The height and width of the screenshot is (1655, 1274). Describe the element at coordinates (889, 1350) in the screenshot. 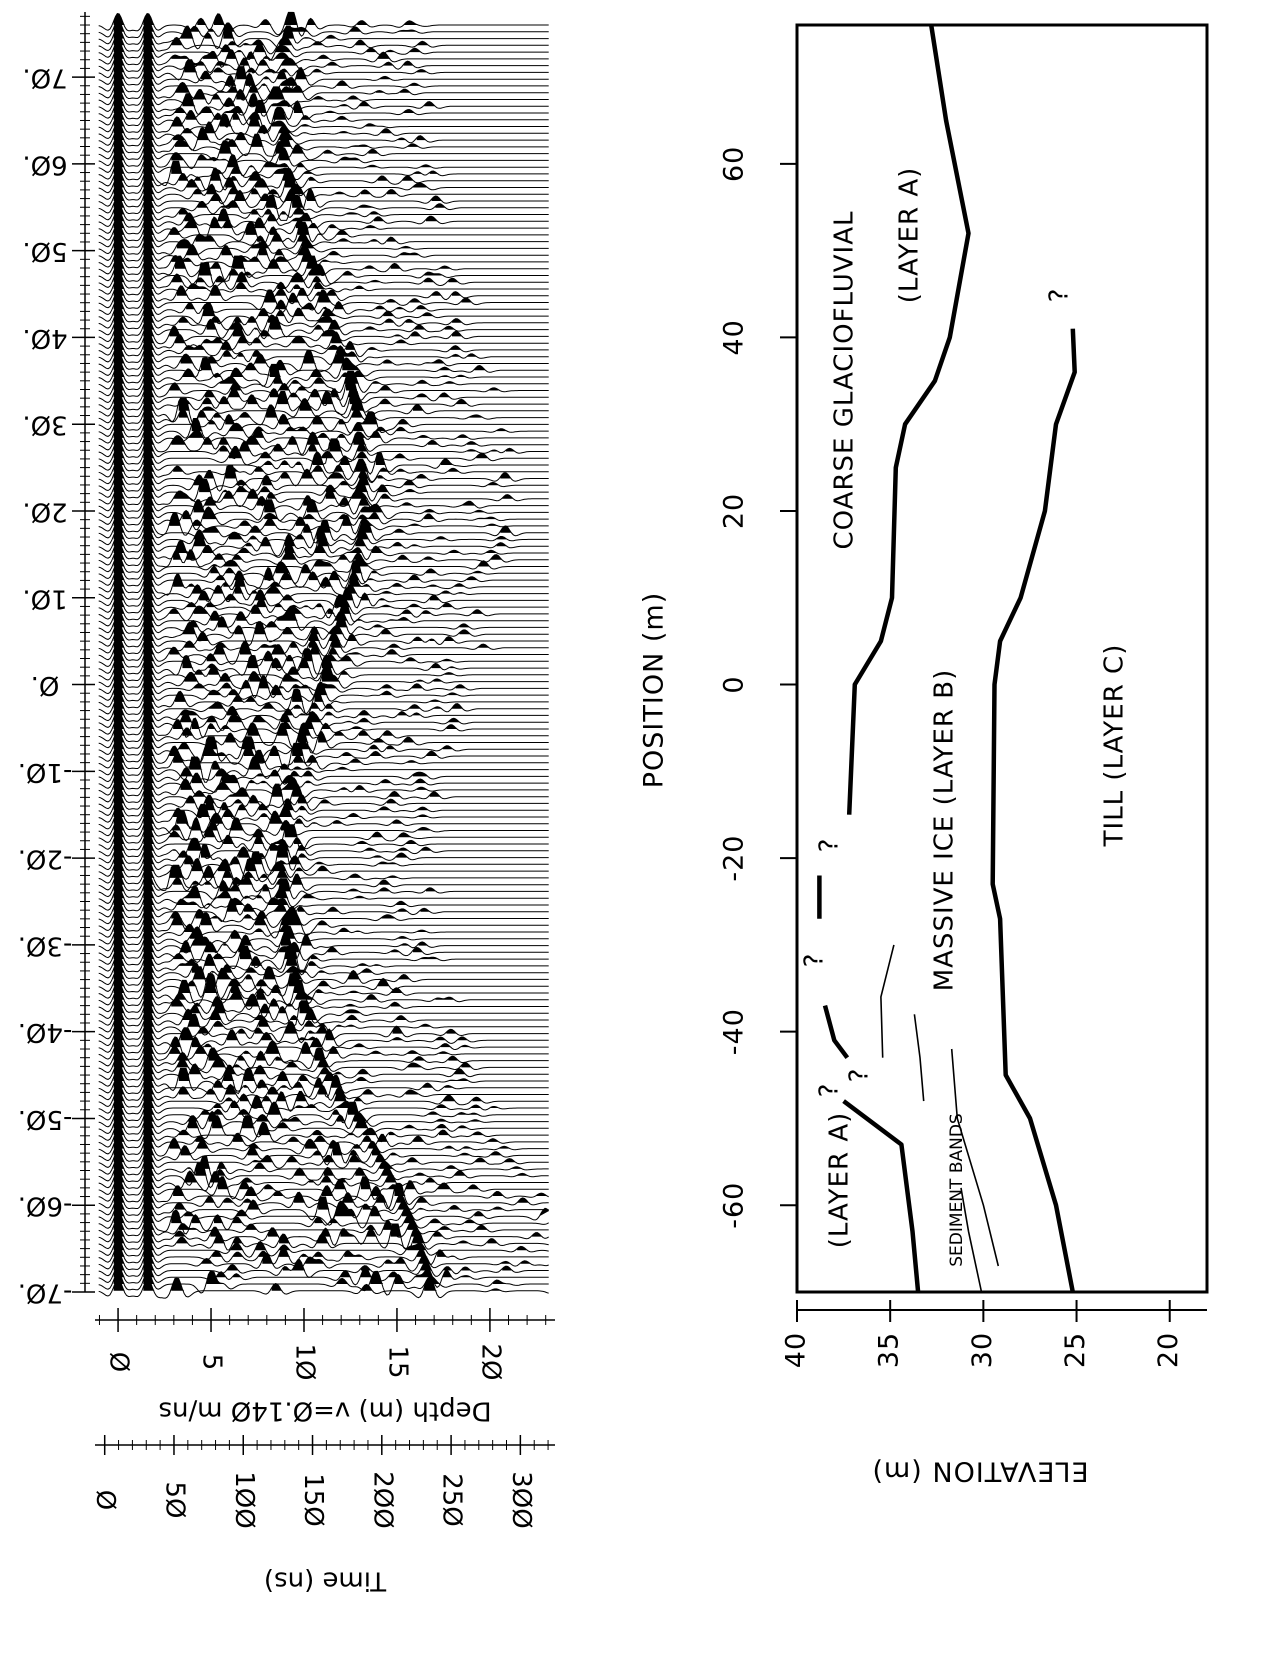

I see `elevation-tick-label: 35` at that location.